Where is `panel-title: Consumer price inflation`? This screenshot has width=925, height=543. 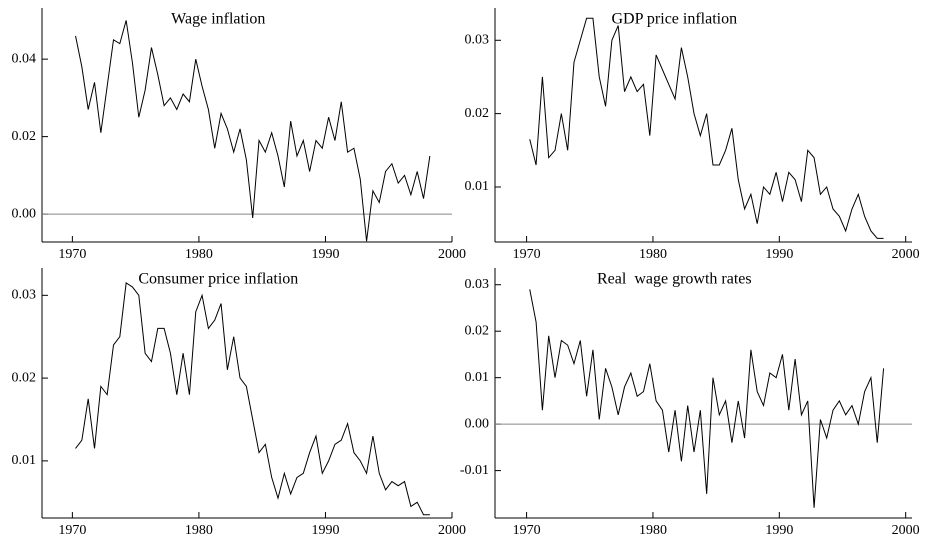 panel-title: Consumer price inflation is located at coordinates (218, 279).